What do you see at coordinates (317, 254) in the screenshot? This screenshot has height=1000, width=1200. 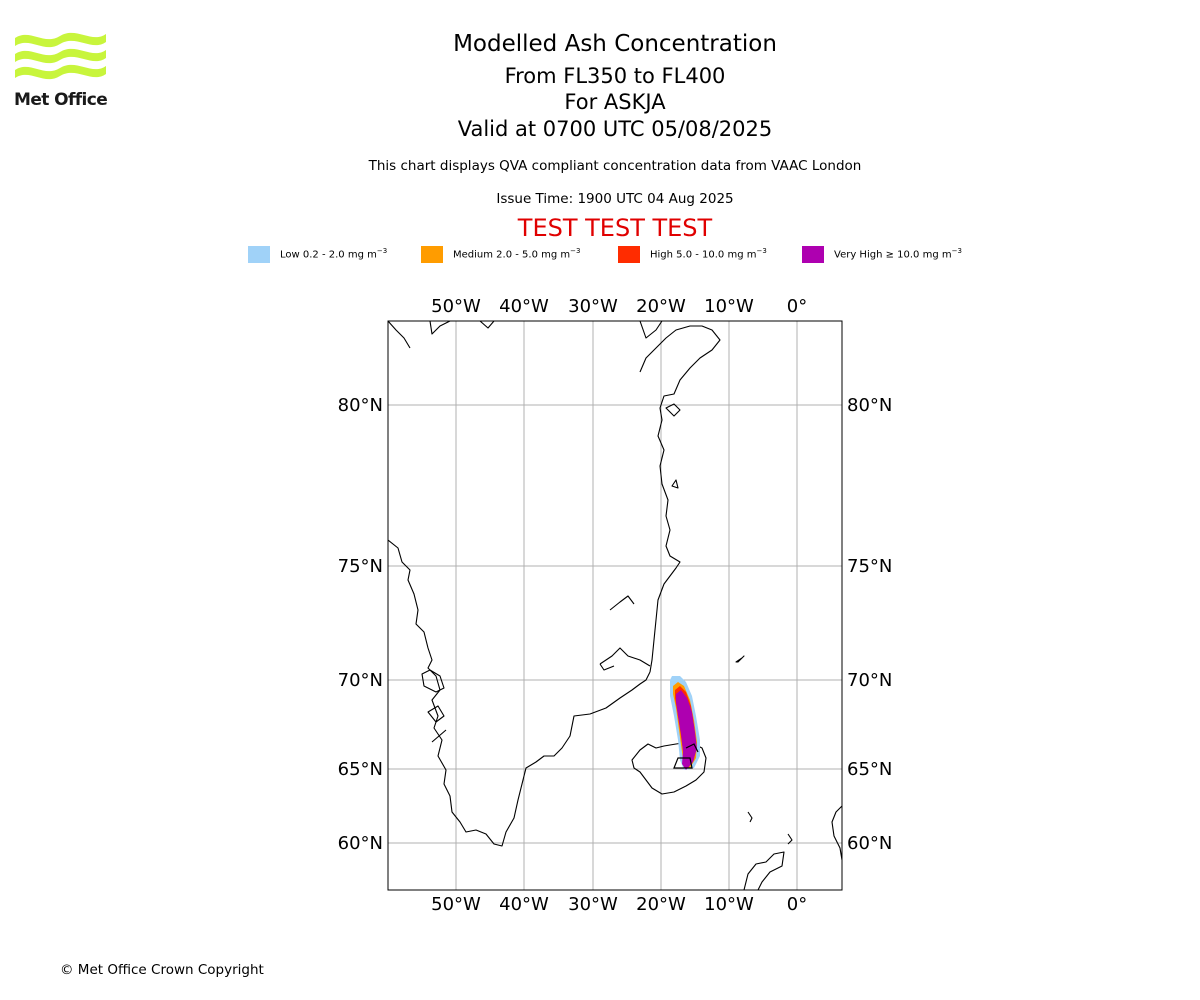 I see `legend-item-low: Low 0.2 - 2.0 mg m−3` at bounding box center [317, 254].